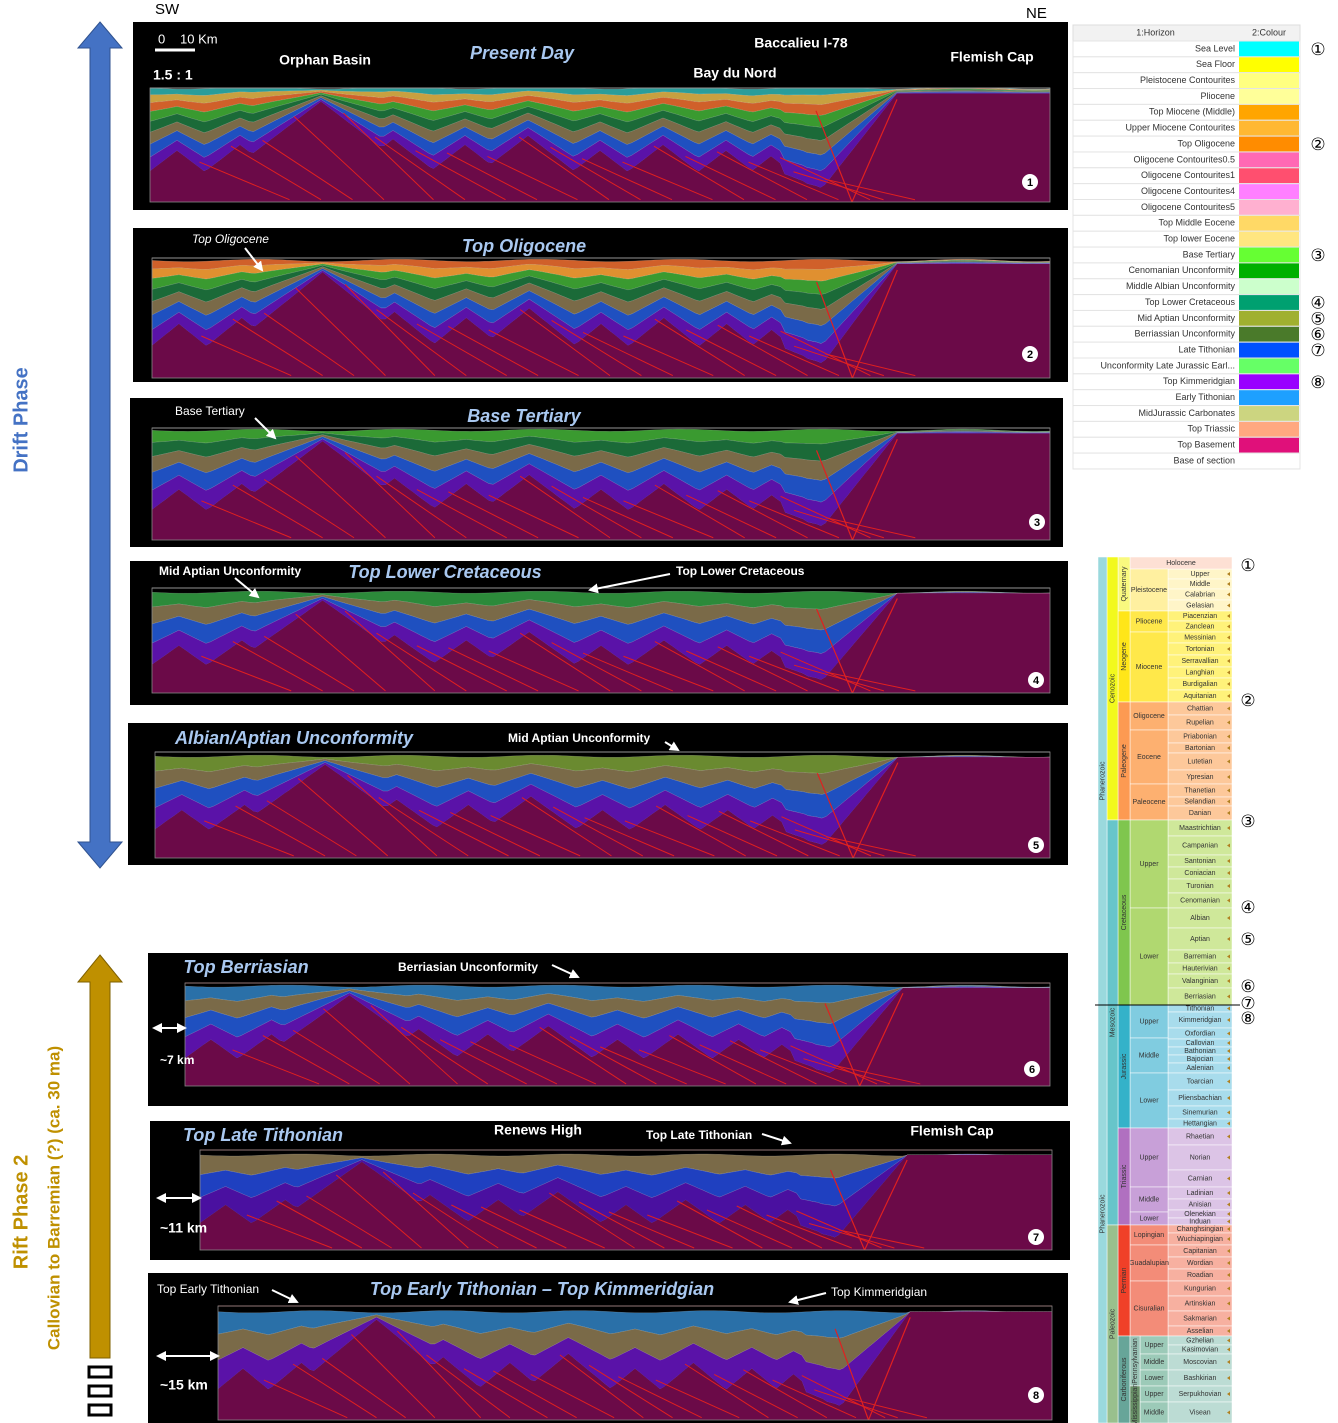 This screenshot has width=1338, height=1423. Describe the element at coordinates (699, 1135) in the screenshot. I see `panel-label: Top Late Tithonian` at that location.